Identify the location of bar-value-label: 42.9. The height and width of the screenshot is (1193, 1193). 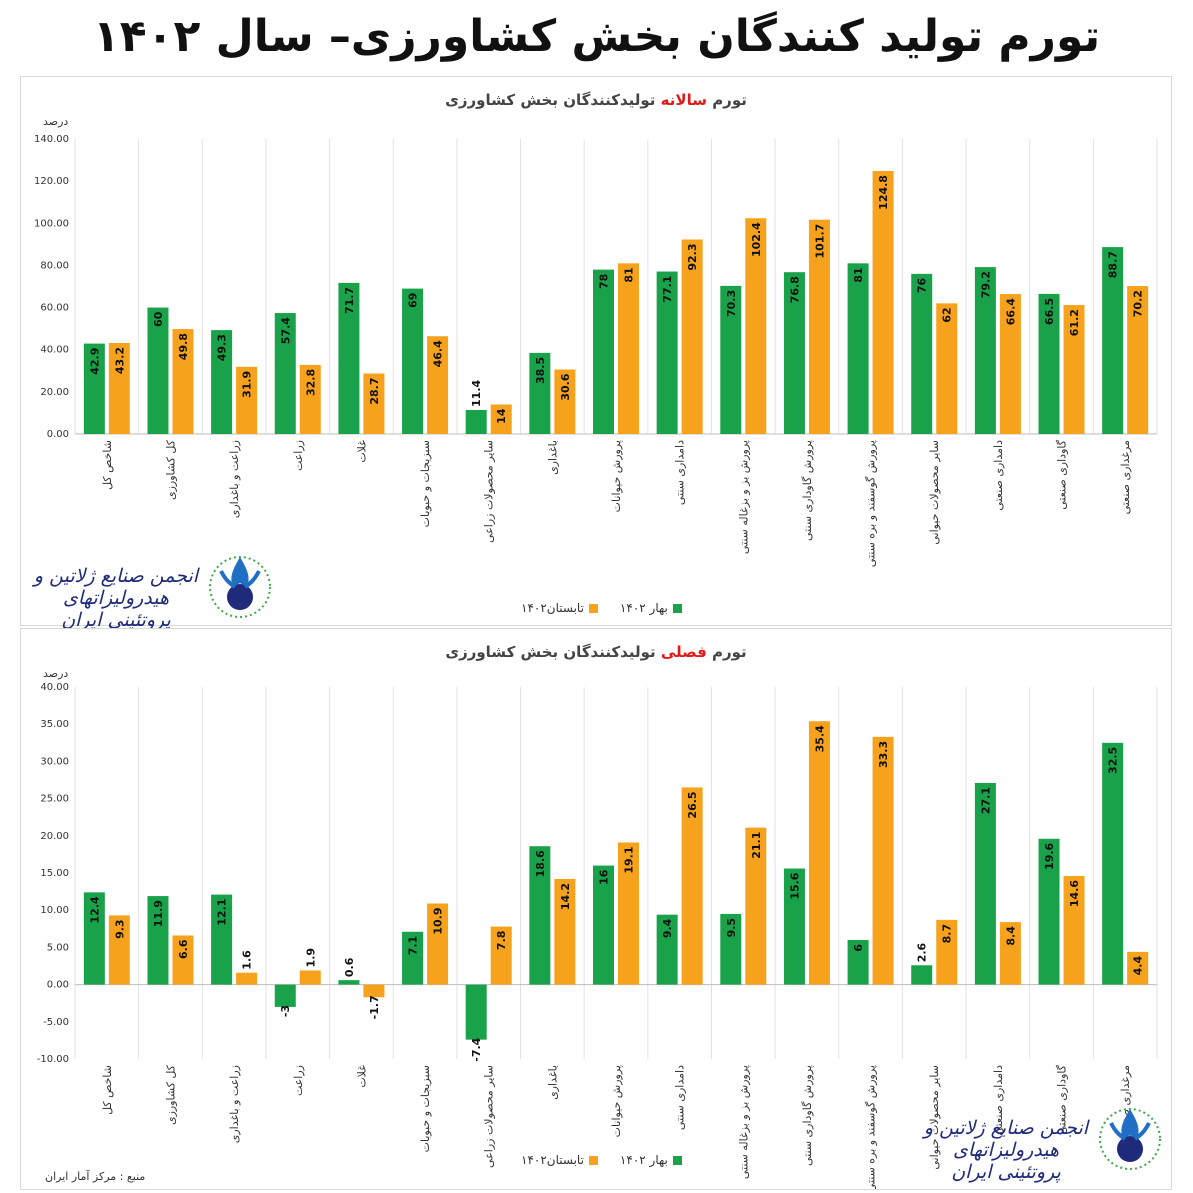
(94, 361).